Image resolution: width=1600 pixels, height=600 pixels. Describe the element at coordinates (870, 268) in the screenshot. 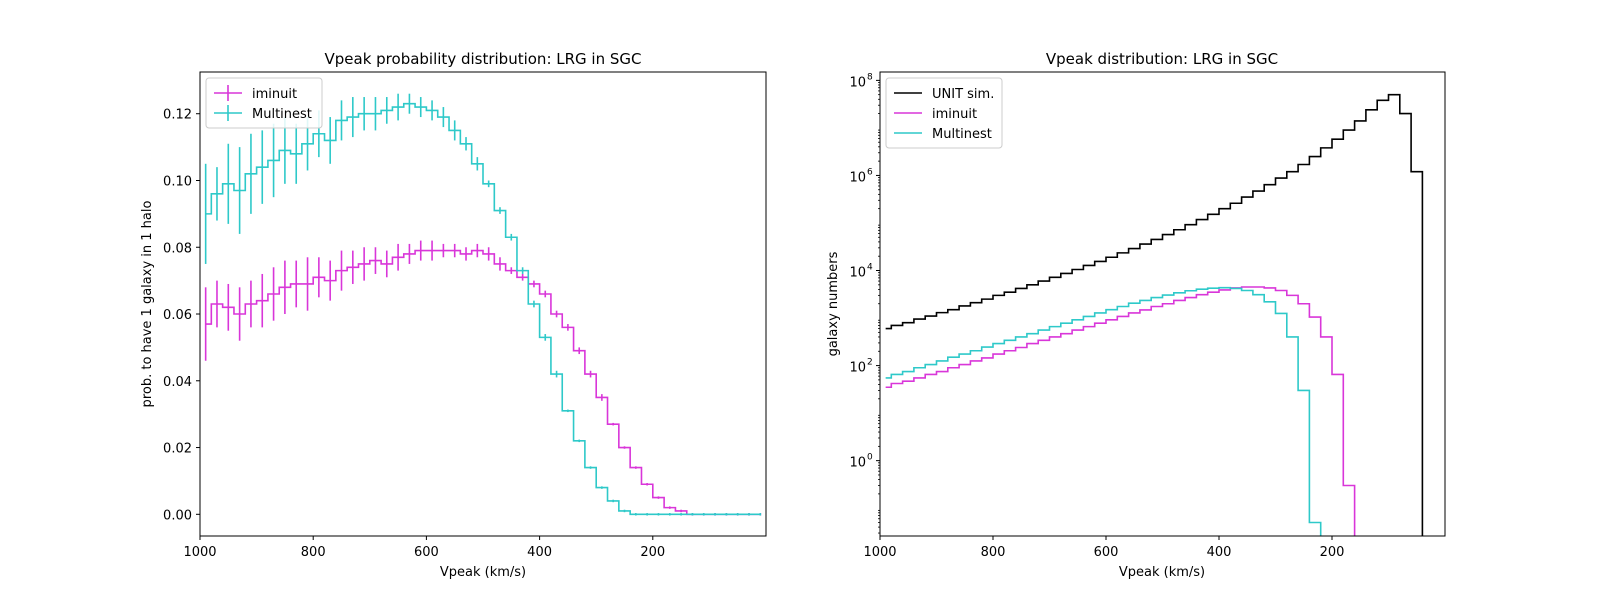

I see `galaxy-numbers-y-tick-exponent: 4` at that location.